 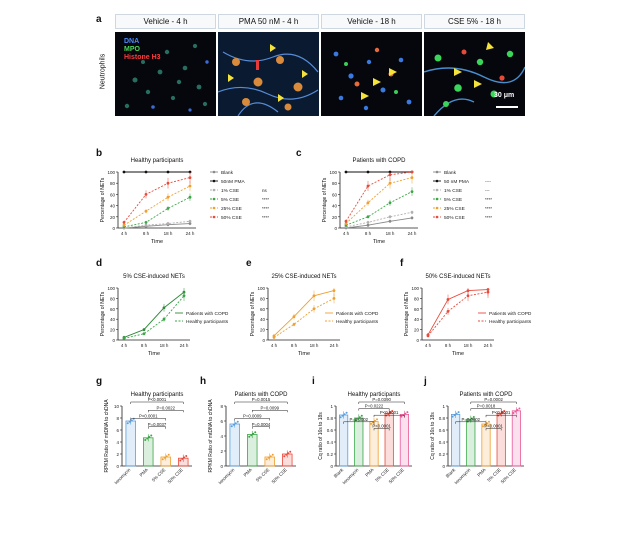 What do you see at coordinates (113, 194) in the screenshot?
I see `y-tick-label-b-3: 60` at bounding box center [113, 194].